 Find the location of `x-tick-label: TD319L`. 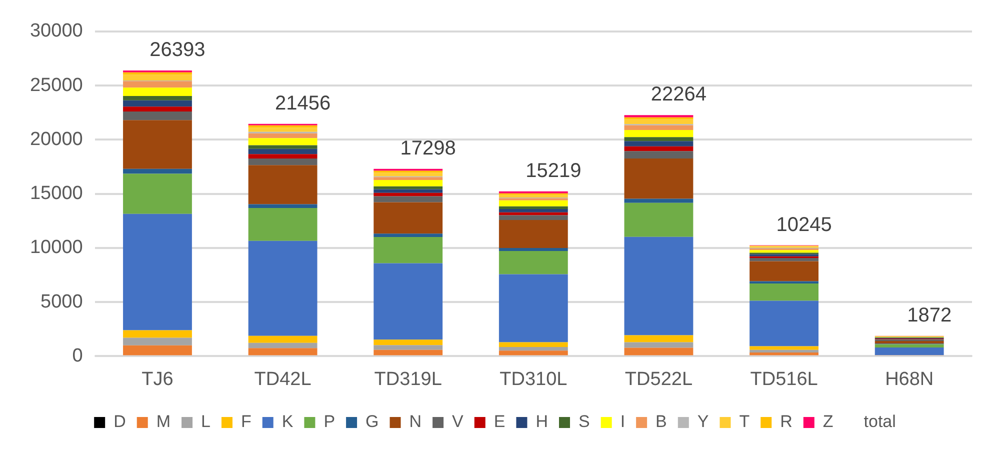

x-tick-label: TD319L is located at coordinates (408, 379).